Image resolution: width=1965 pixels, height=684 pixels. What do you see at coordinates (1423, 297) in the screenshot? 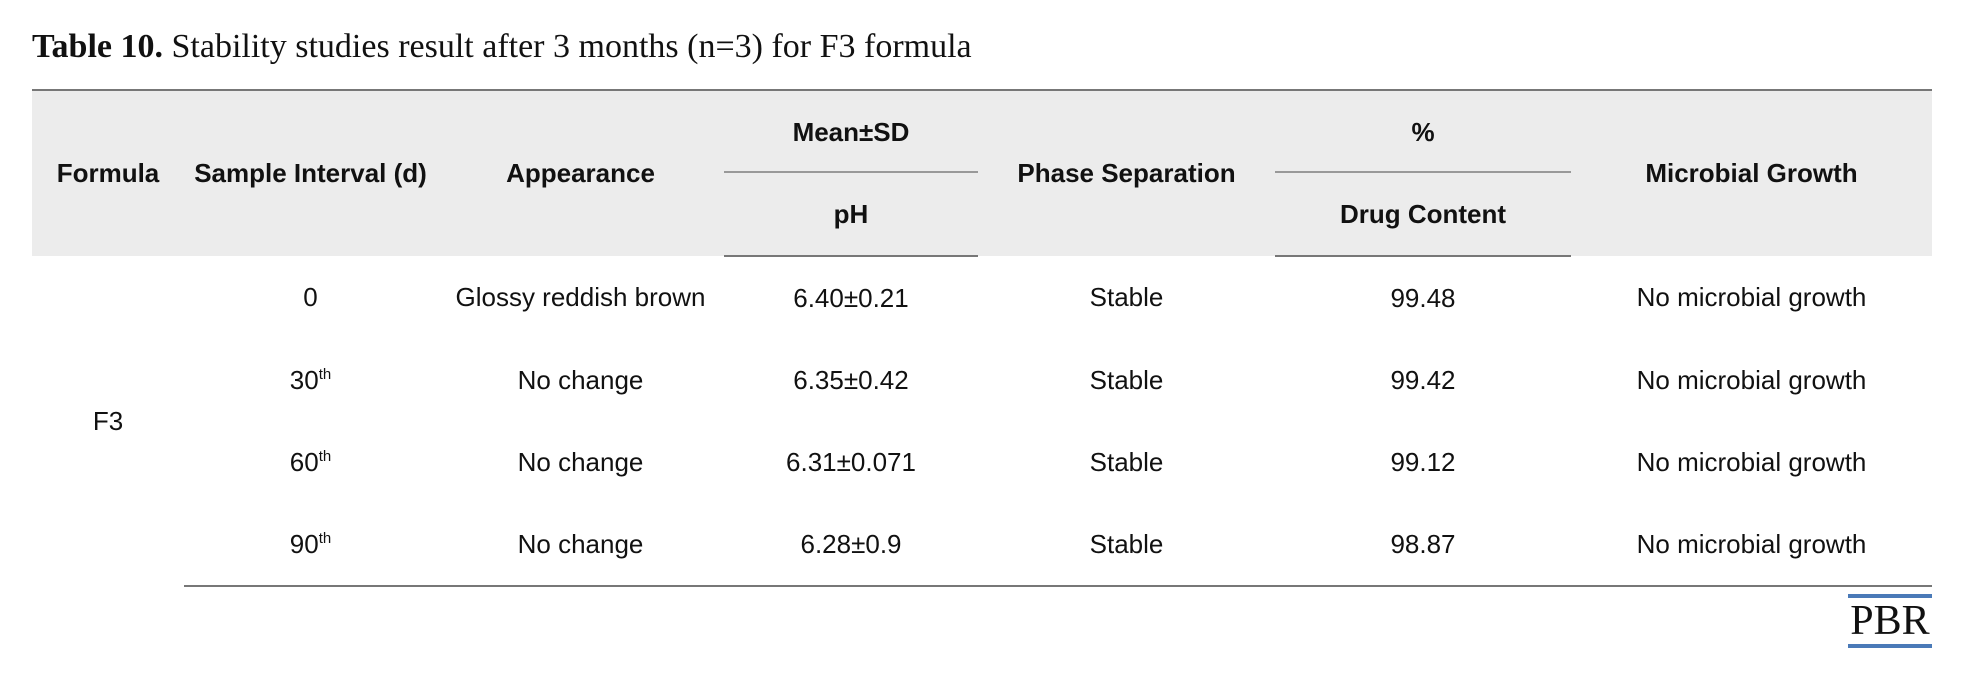
I see `cell-drug-content: 99.48` at bounding box center [1423, 297].